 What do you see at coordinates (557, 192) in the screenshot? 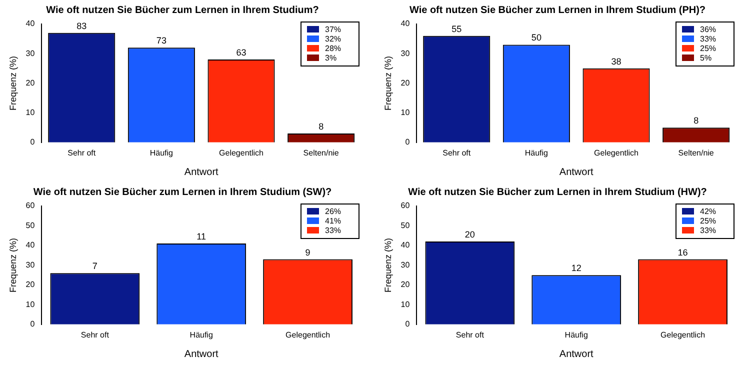
I see `chart-title: Wie oft nutzen Sie Bücher zum Lernen in Ihrem Studium (HW)?` at bounding box center [557, 192].